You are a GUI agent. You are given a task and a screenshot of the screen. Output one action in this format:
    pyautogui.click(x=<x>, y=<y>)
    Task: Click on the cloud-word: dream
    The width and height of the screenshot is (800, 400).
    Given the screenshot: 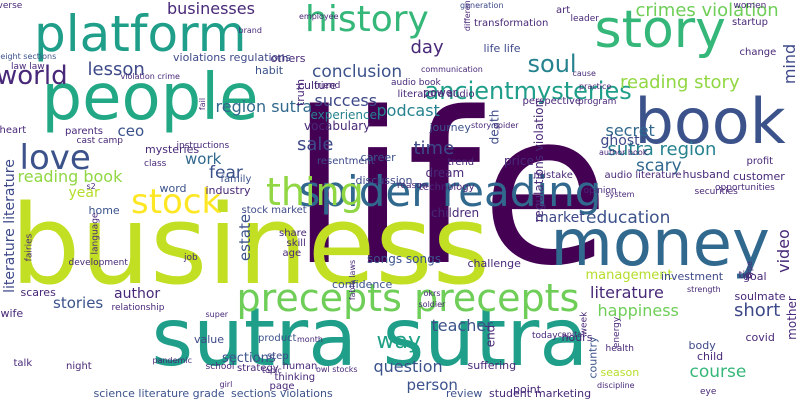 What is the action you would take?
    pyautogui.click(x=445, y=173)
    